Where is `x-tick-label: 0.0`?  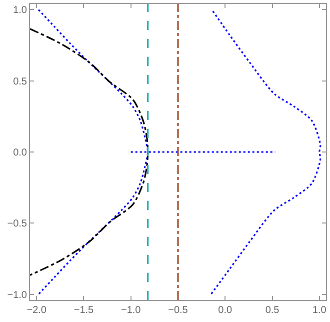
x-tick-label: 0.0 is located at coordinates (225, 310).